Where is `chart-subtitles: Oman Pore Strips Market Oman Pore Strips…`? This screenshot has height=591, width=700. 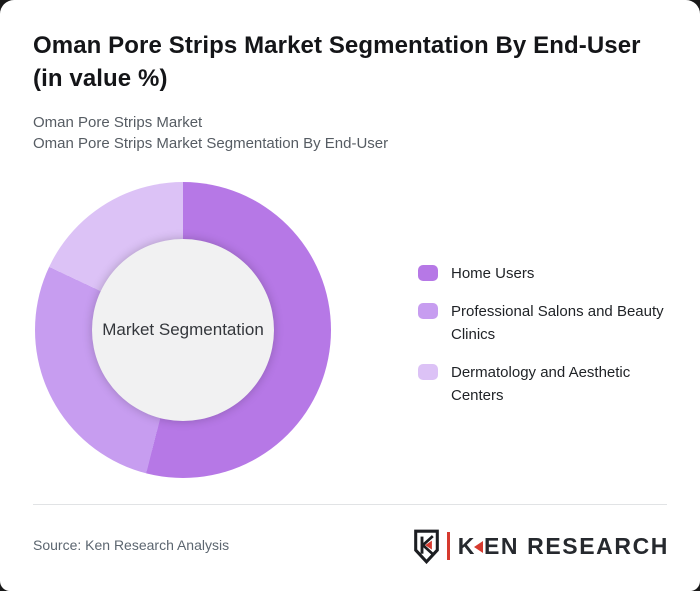 chart-subtitles: Oman Pore Strips Market Oman Pore Strips… is located at coordinates (353, 133).